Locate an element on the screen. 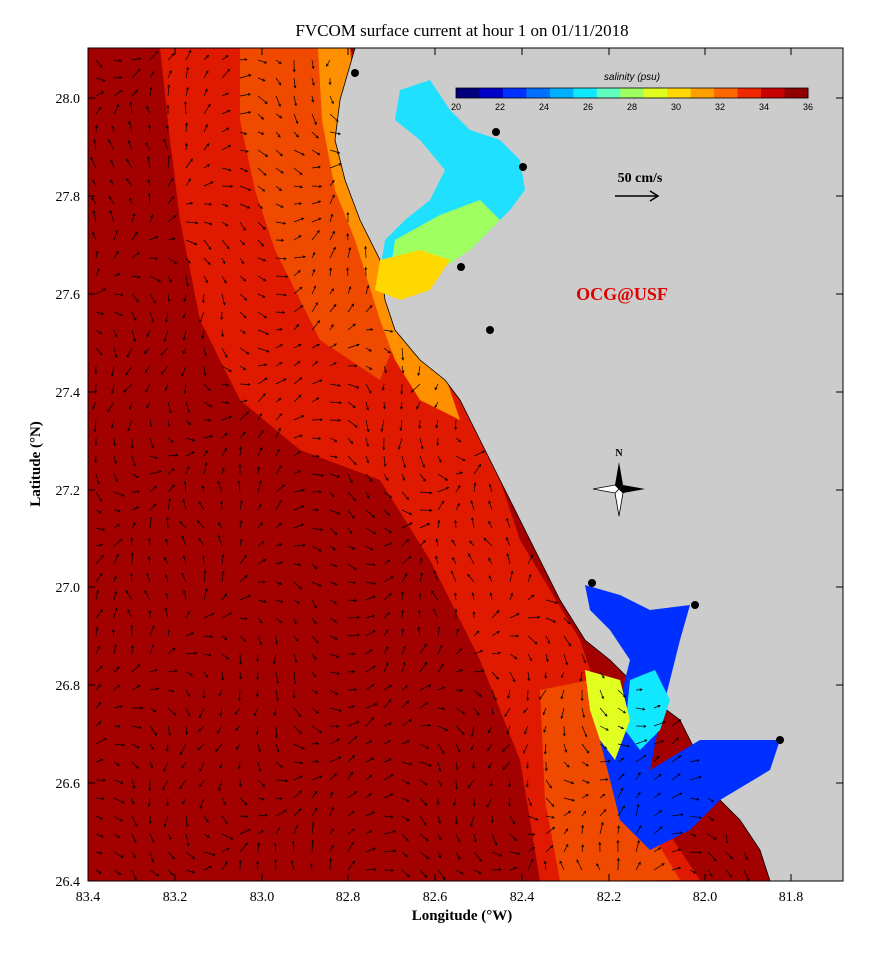  station-marker is located at coordinates (490, 330).